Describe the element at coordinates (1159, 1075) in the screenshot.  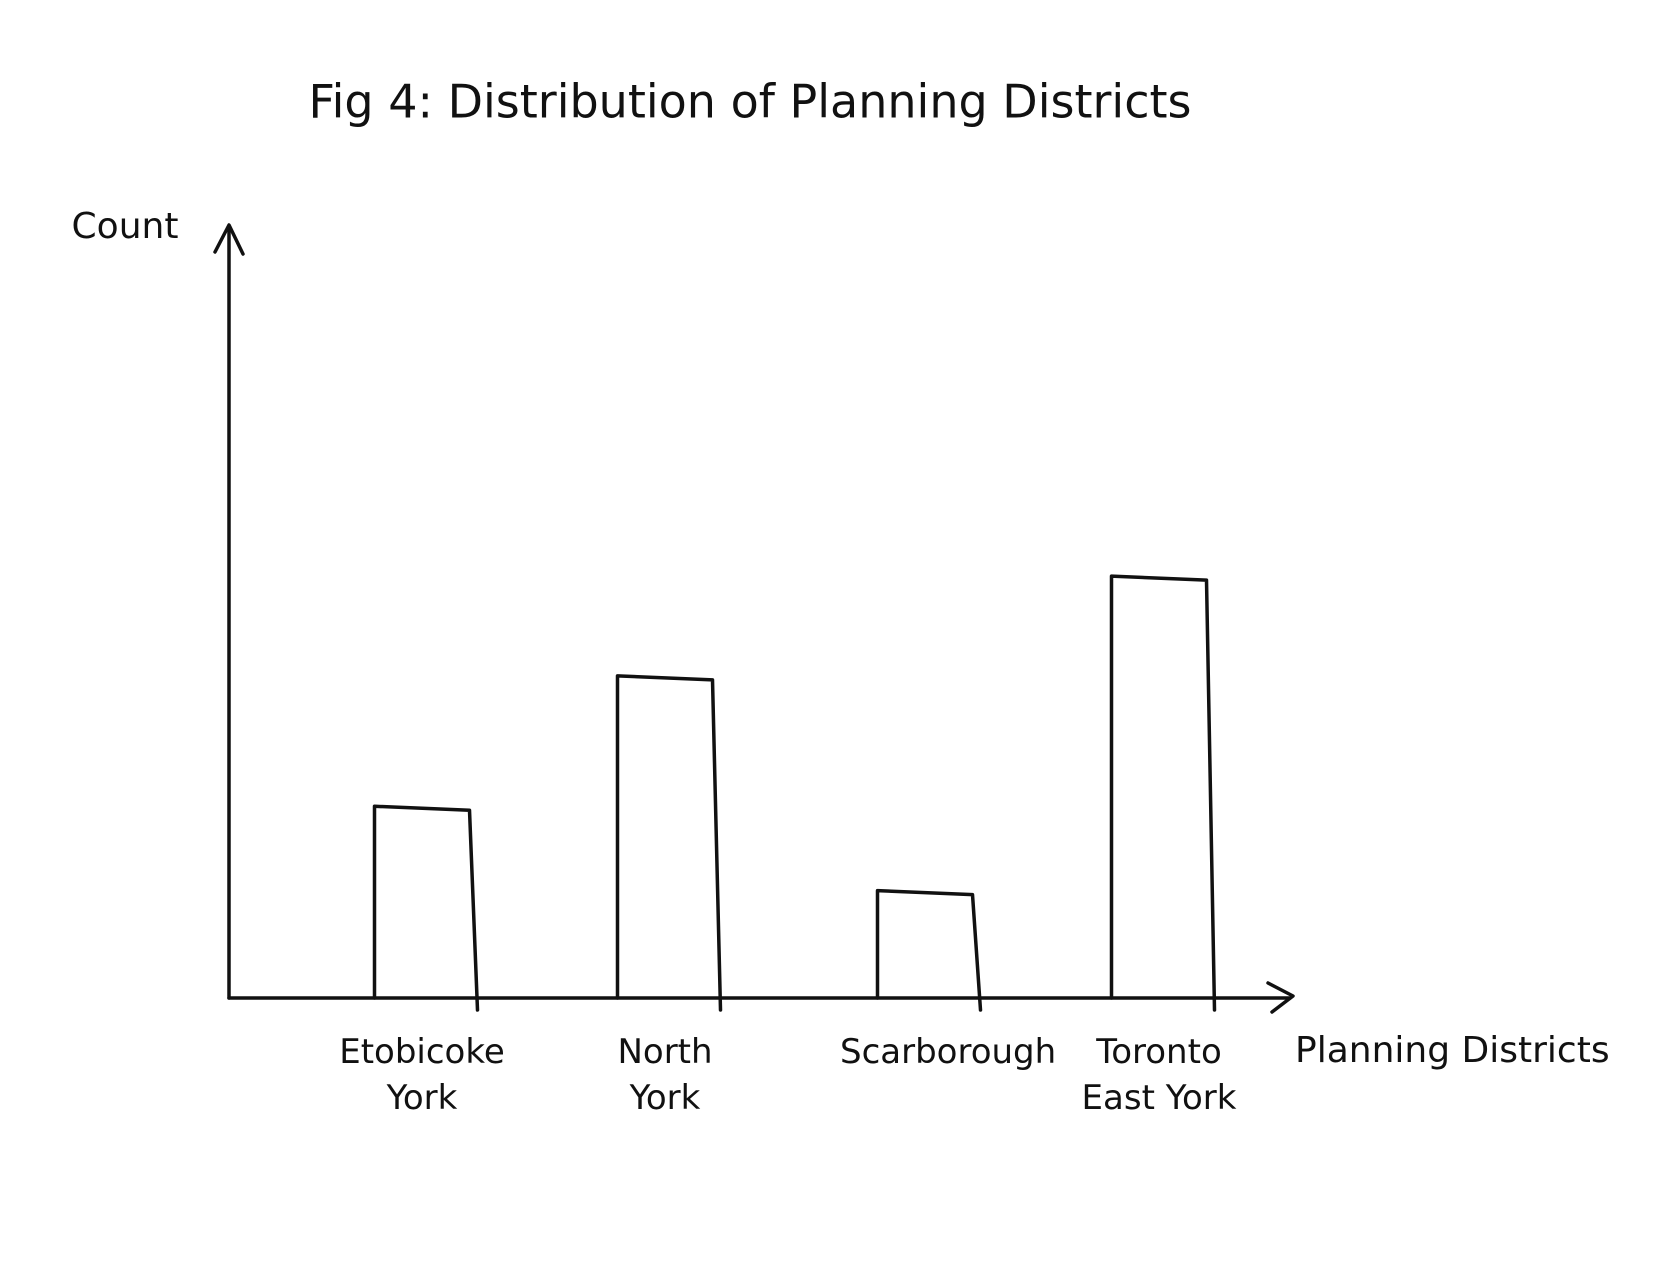
I see `x-tick-label: Toronto East York` at that location.